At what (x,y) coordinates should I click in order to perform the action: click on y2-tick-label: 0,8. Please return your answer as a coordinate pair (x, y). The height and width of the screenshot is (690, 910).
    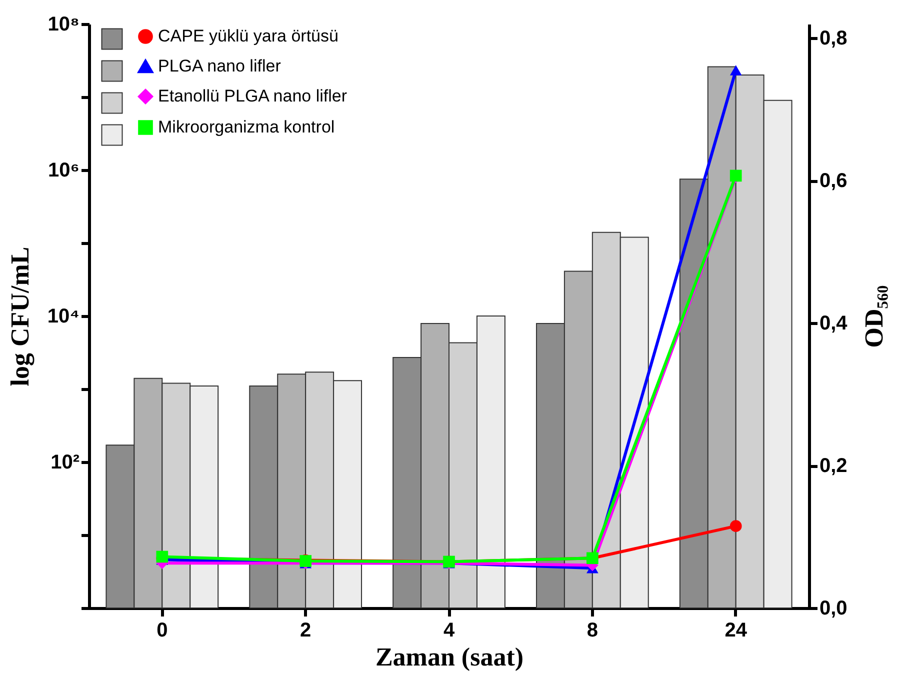
    Looking at the image, I should click on (834, 39).